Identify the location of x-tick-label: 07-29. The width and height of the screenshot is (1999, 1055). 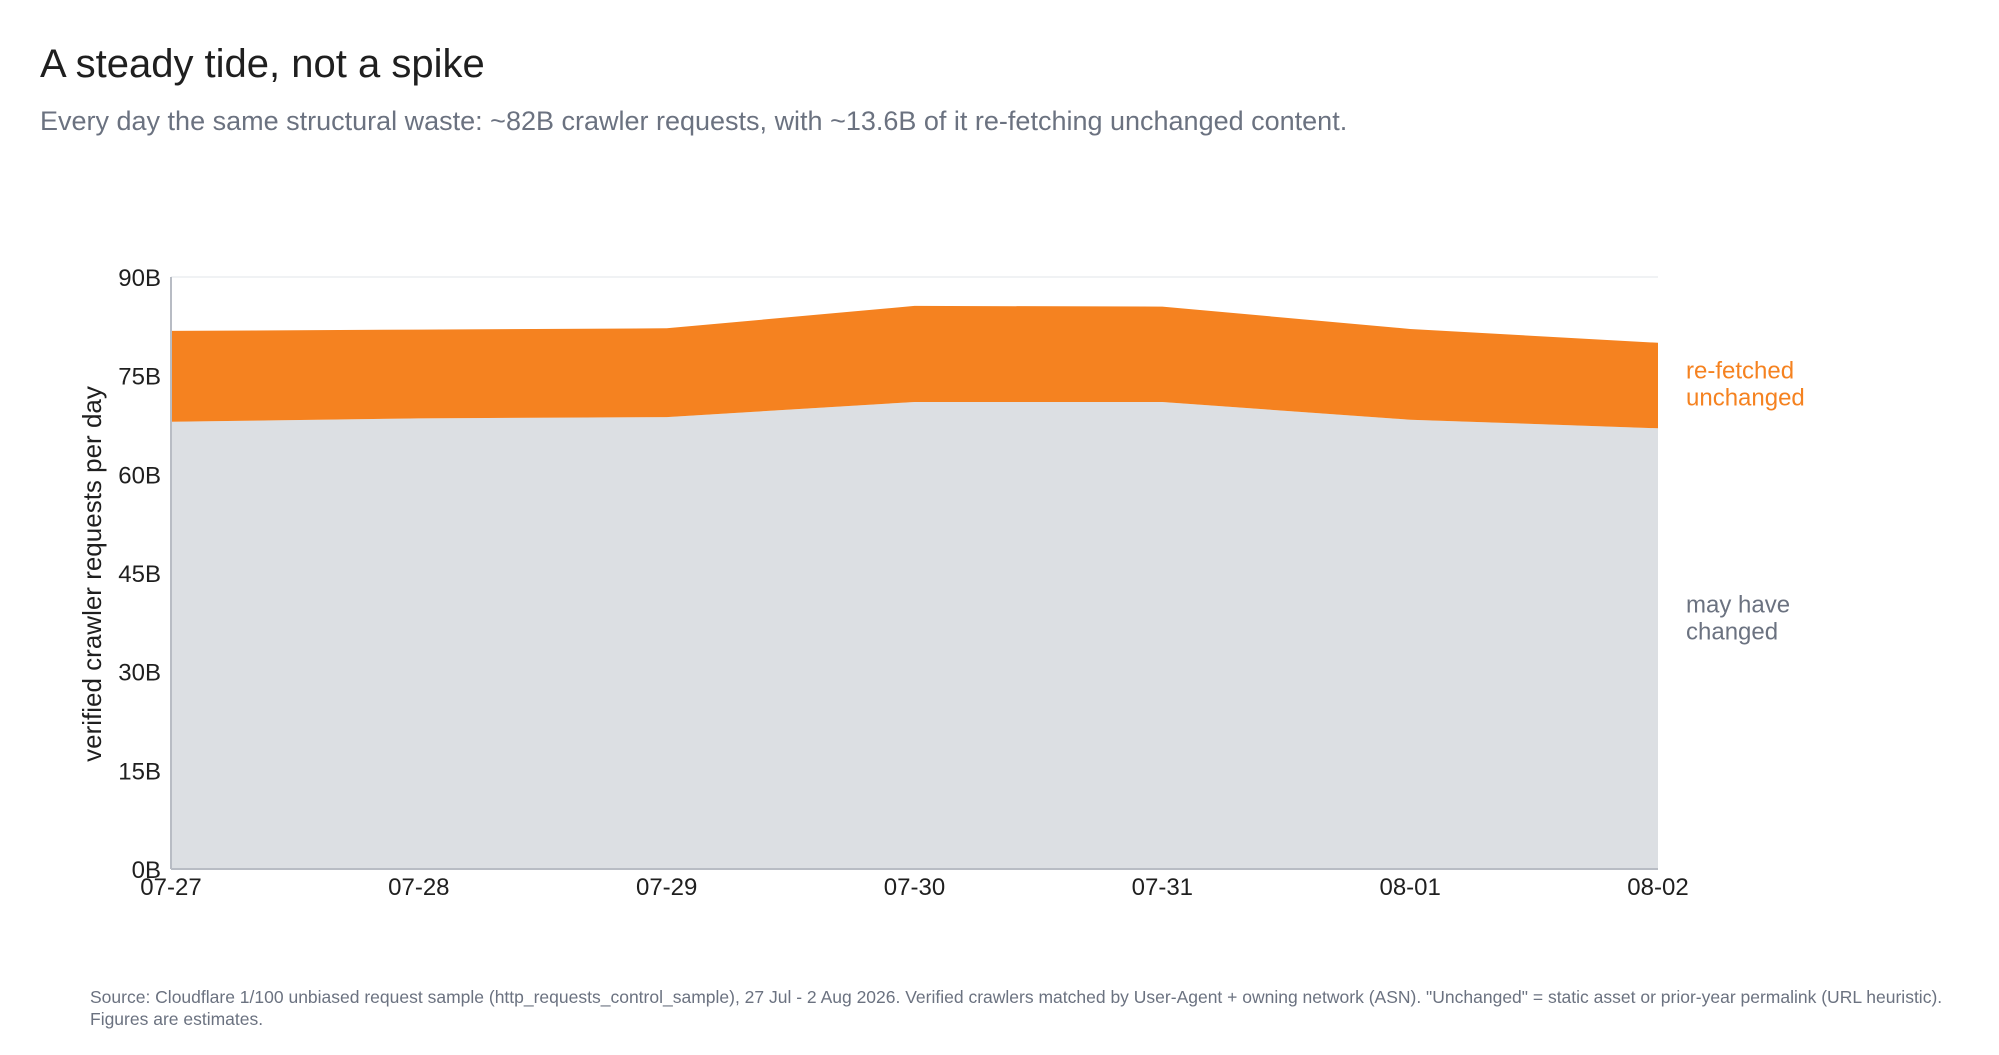
(666, 887).